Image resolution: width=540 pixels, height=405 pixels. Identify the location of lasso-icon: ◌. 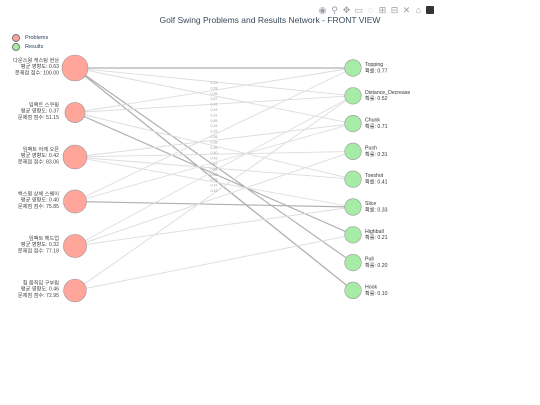
(370, 9).